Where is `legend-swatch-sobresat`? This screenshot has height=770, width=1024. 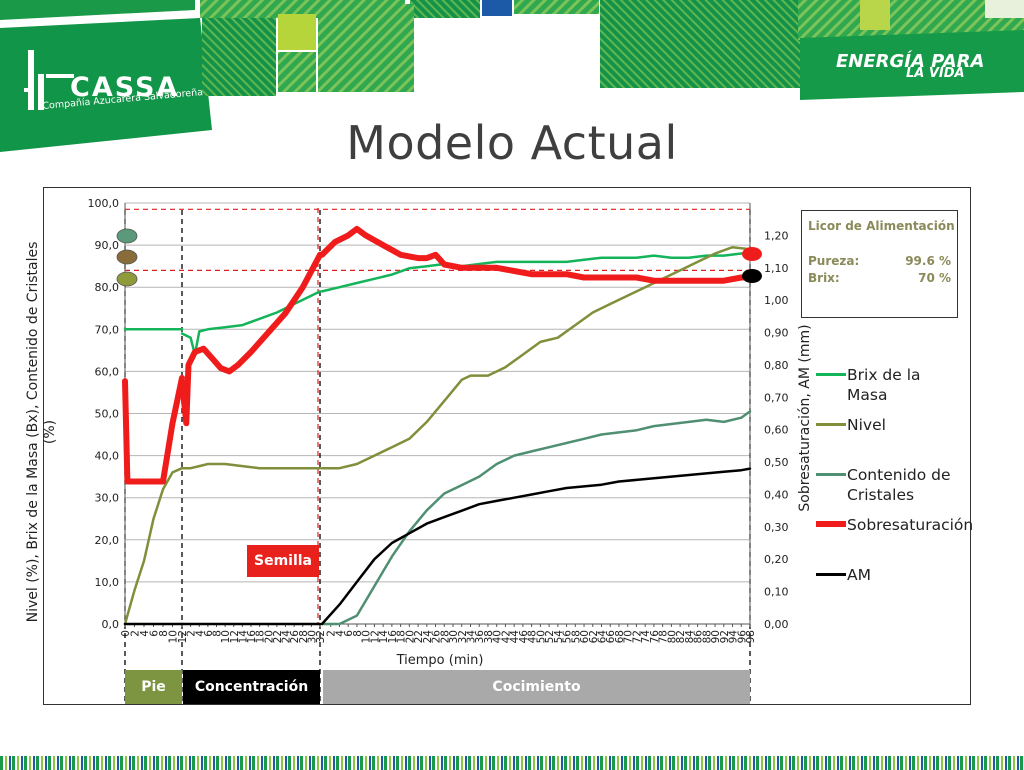 legend-swatch-sobresat is located at coordinates (831, 524).